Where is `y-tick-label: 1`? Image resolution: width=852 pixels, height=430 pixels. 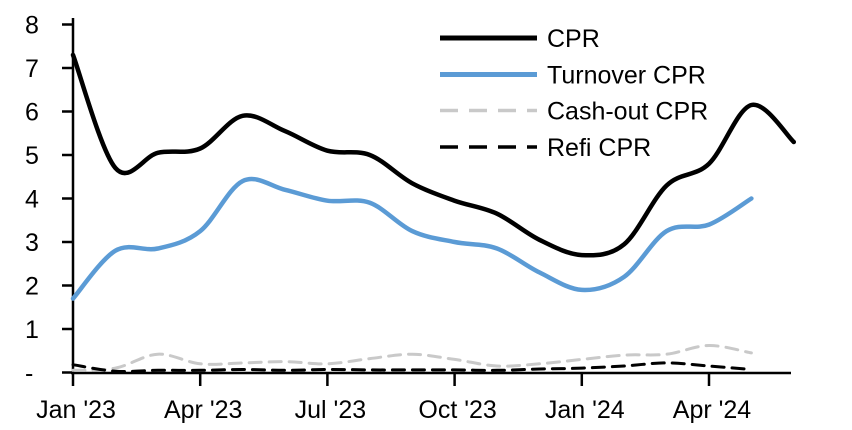 y-tick-label: 1 is located at coordinates (32, 330).